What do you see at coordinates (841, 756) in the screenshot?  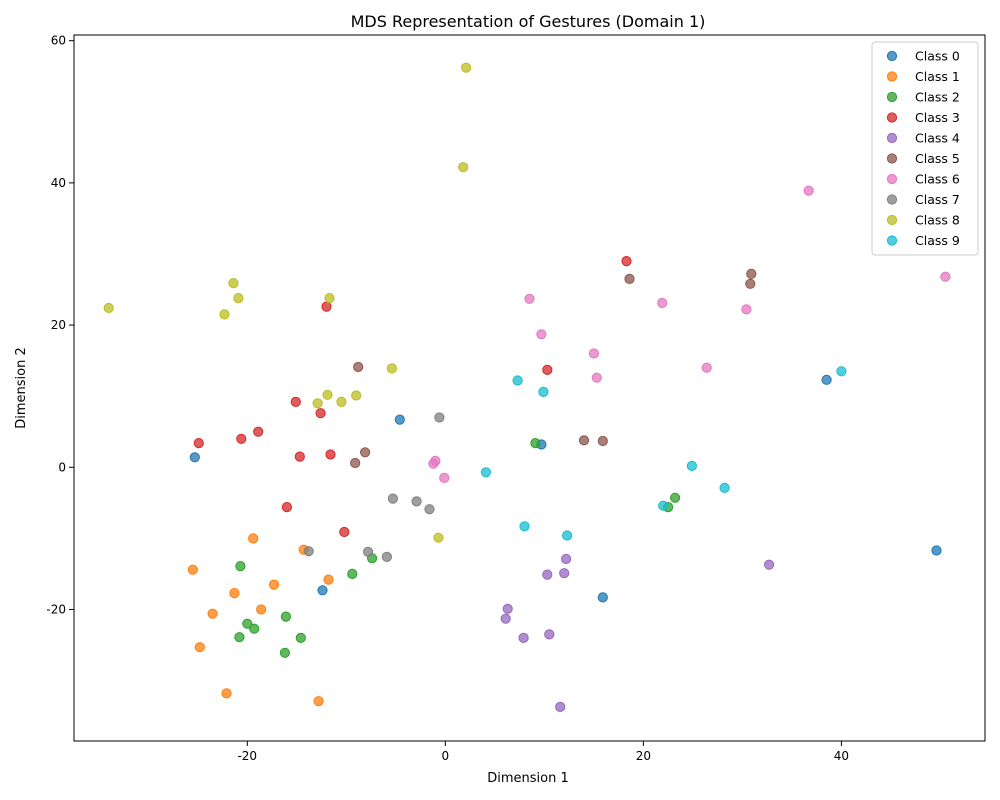 I see `x-tick-label: 40` at bounding box center [841, 756].